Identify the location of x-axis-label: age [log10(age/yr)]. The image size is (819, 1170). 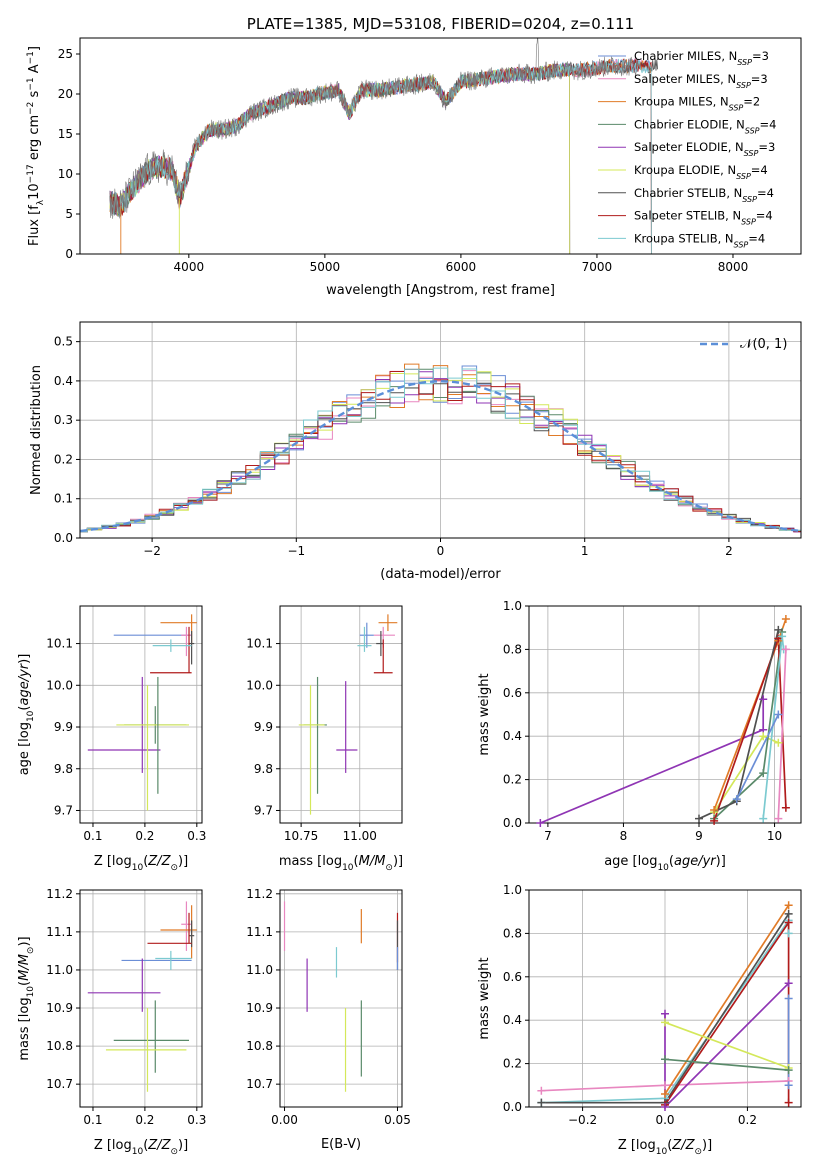
(665, 863).